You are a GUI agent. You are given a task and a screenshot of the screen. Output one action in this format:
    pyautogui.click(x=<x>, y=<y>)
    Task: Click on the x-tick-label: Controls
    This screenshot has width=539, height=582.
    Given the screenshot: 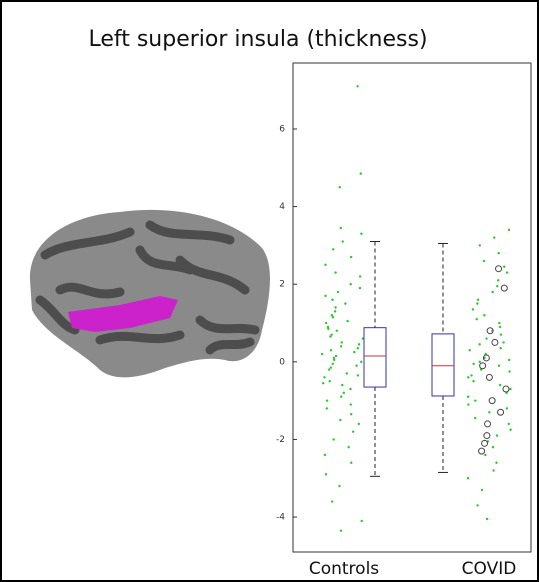 What is the action you would take?
    pyautogui.click(x=344, y=569)
    